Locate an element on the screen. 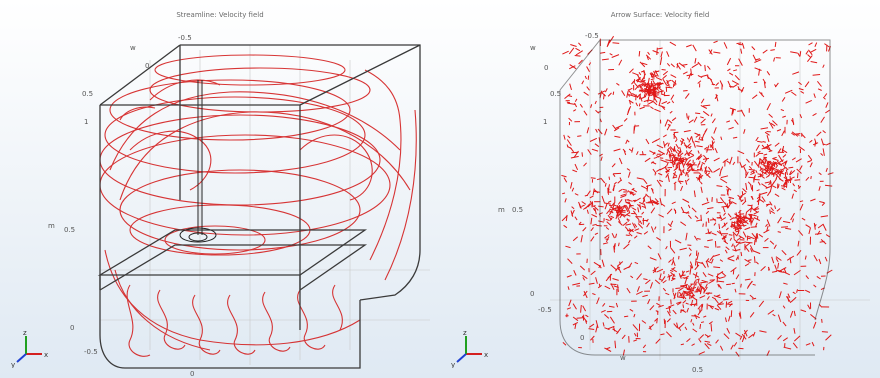 The image size is (880, 378). z-axis-label: z is located at coordinates (25, 333).